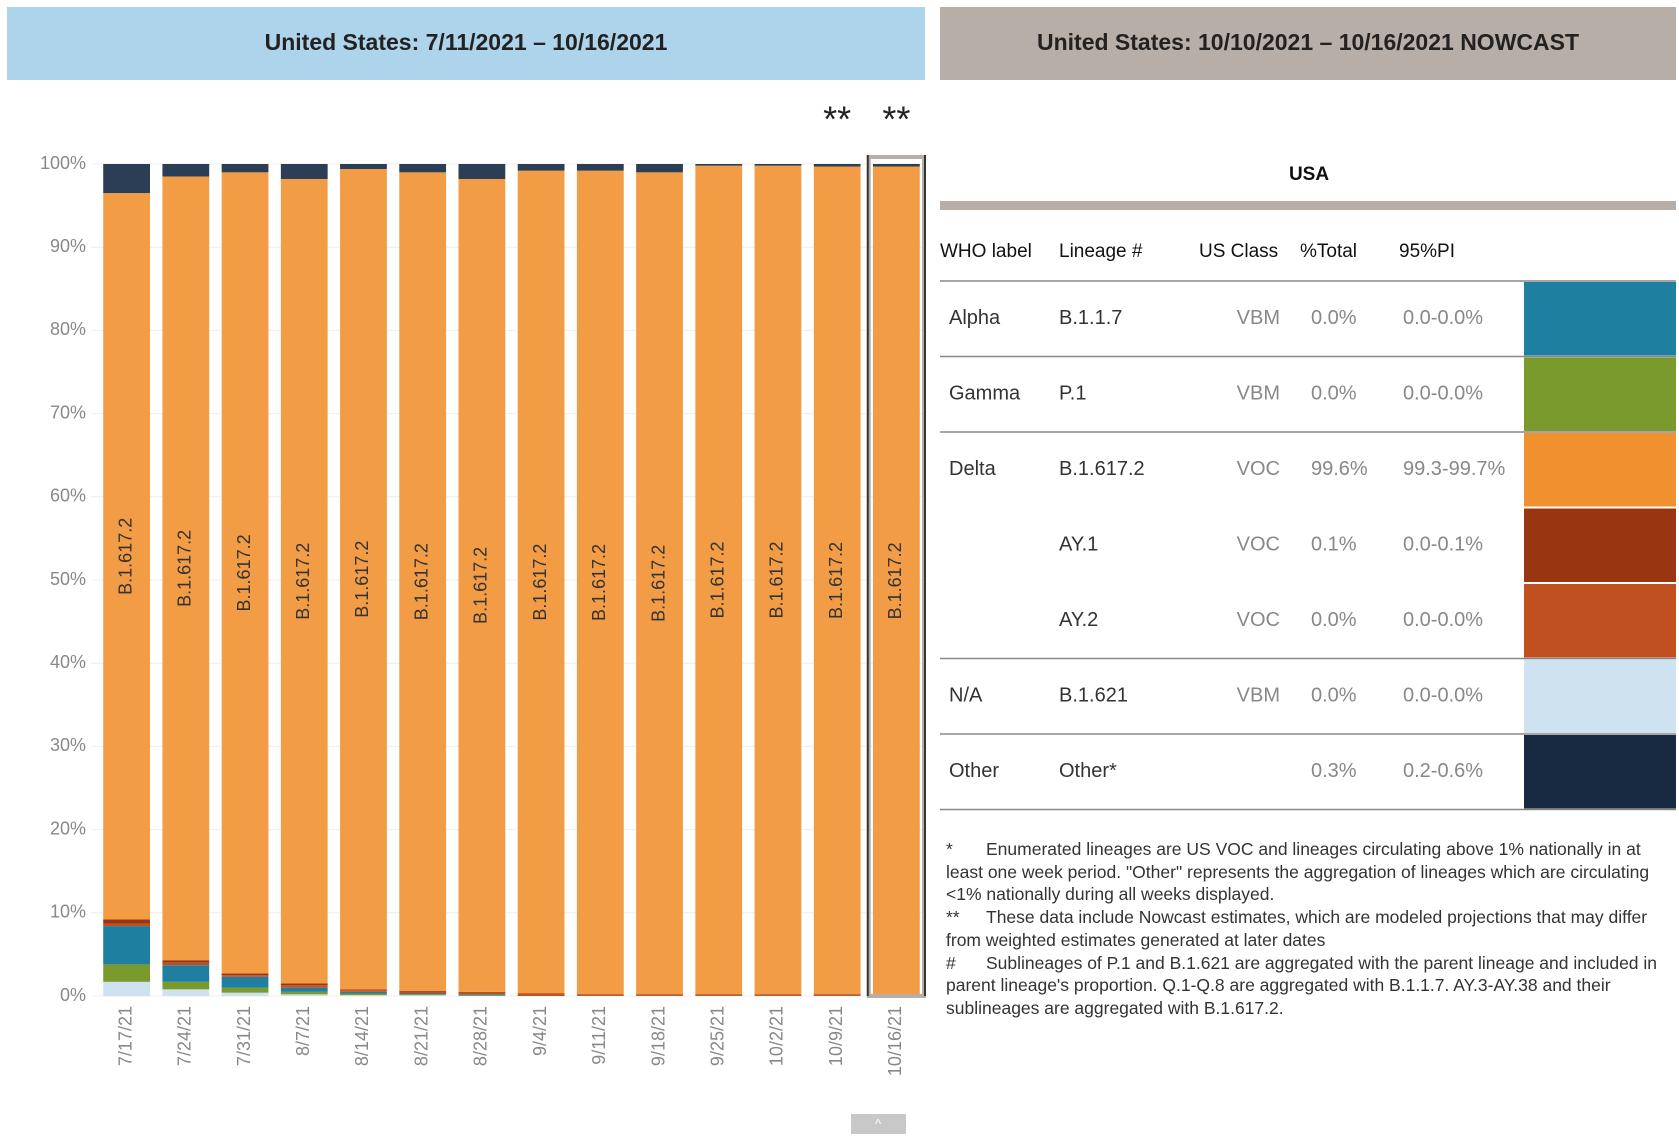 The image size is (1679, 1139). Describe the element at coordinates (68, 496) in the screenshot. I see `y-tick-label: 60%` at that location.